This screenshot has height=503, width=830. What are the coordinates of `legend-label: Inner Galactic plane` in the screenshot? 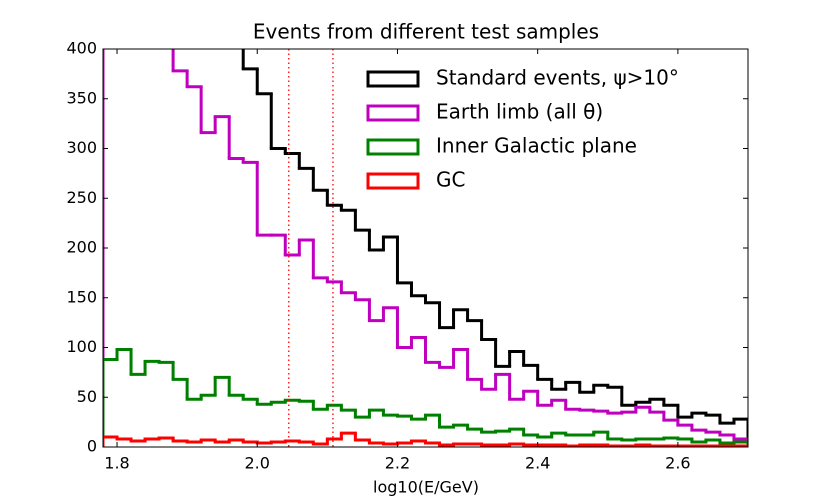 It's located at (536, 146).